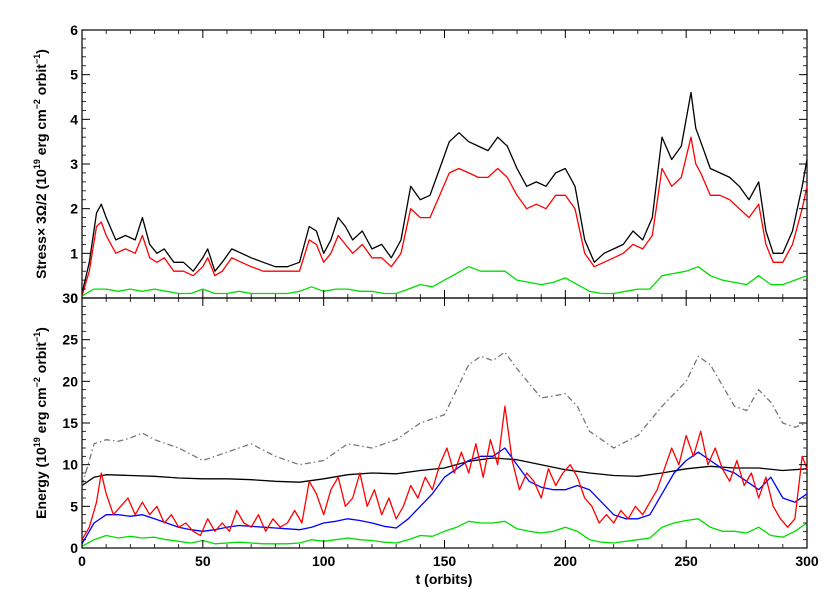 Image resolution: width=830 pixels, height=600 pixels. I want to click on energy-y-tick-label: 25, so click(70, 340).